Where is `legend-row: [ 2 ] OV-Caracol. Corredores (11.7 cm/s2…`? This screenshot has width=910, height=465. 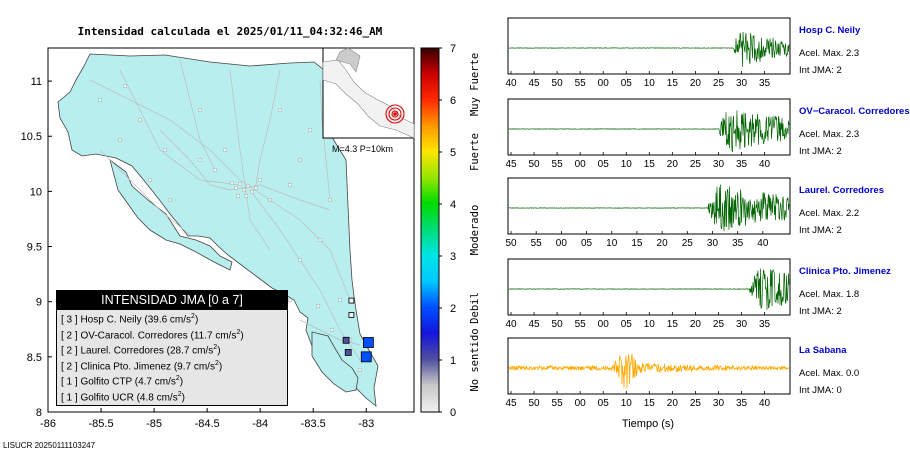 legend-row: [ 2 ] OV-Caracol. Corredores (11.7 cm/s2… is located at coordinates (152, 335).